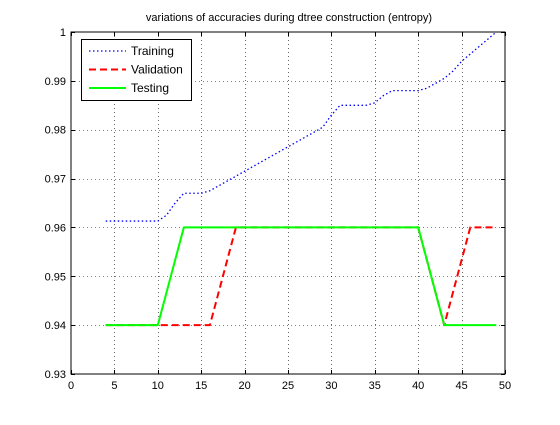 Image resolution: width=560 pixels, height=425 pixels. What do you see at coordinates (331, 386) in the screenshot?
I see `x-tick-label: 30` at bounding box center [331, 386].